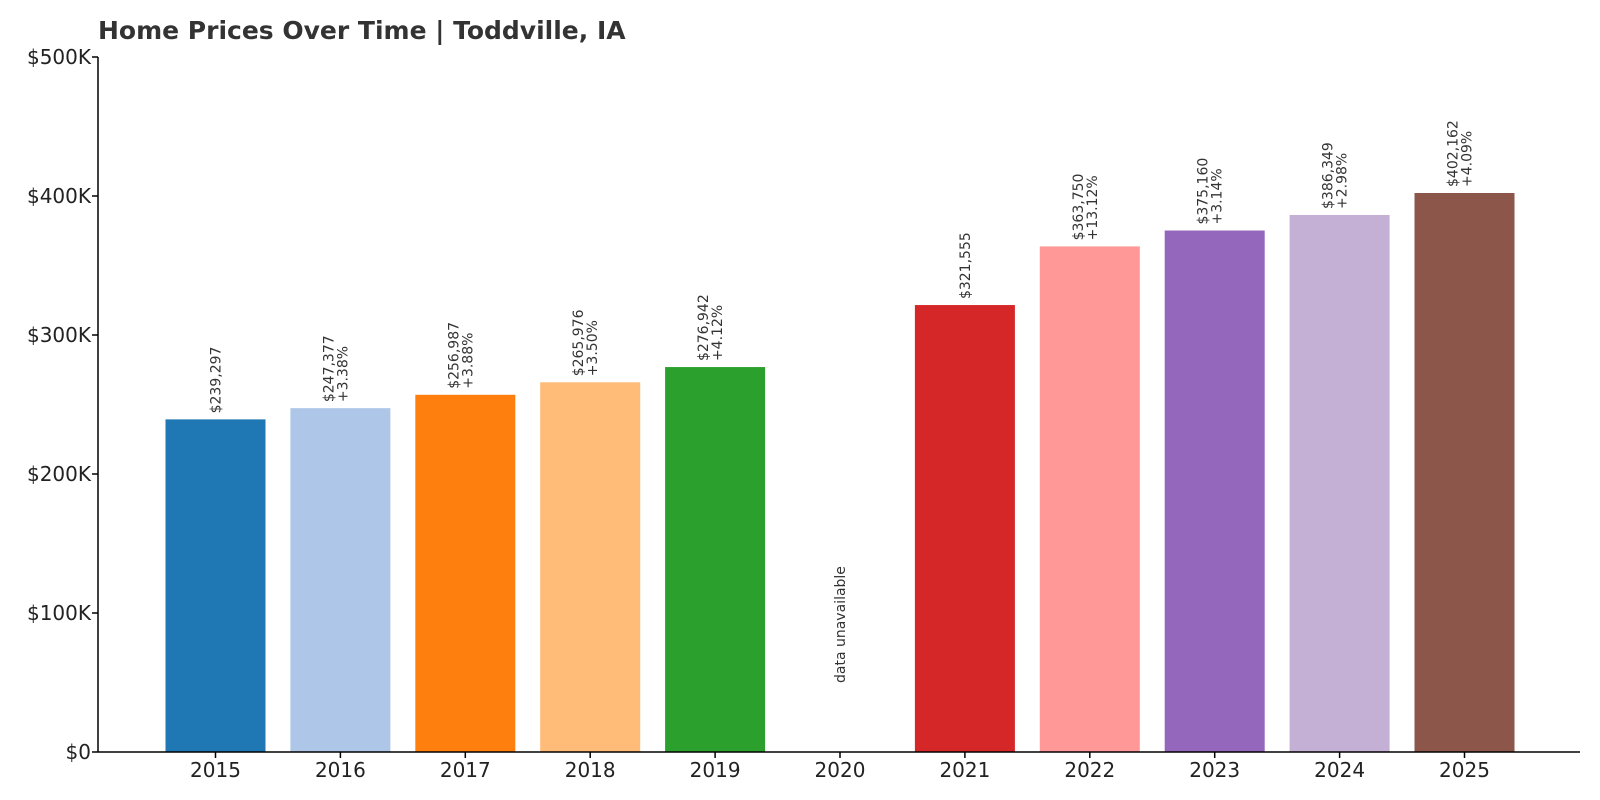 The width and height of the screenshot is (1600, 800). Describe the element at coordinates (1464, 770) in the screenshot. I see `x-tick-label: 2025` at that location.